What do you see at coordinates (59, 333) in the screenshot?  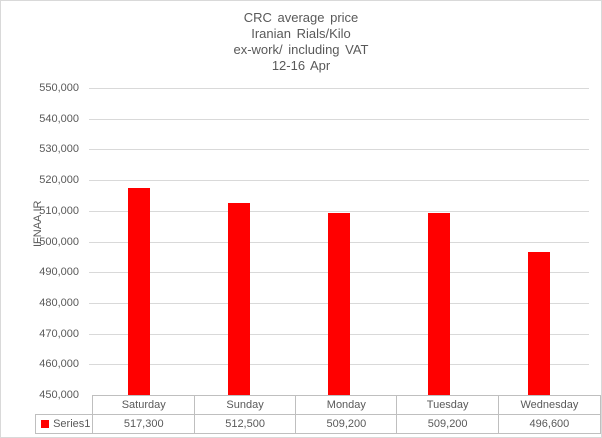 I see `y-tick-label: 470,000` at bounding box center [59, 333].